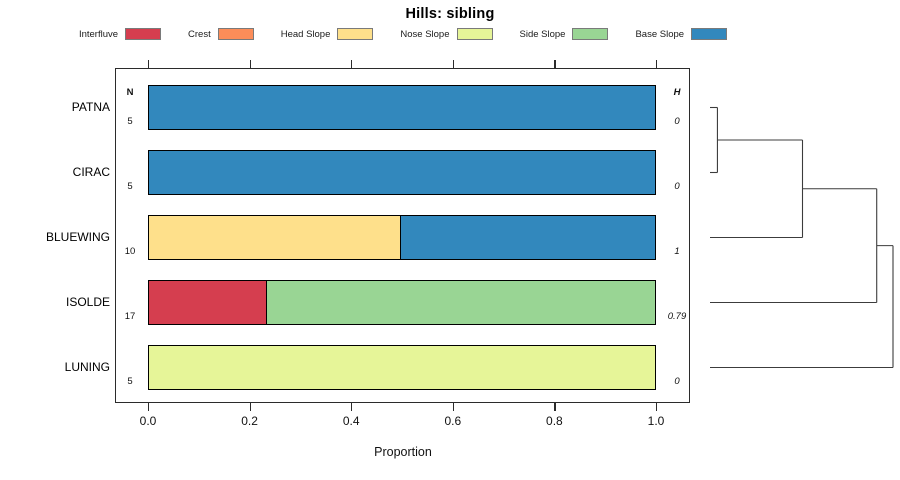 The height and width of the screenshot is (480, 900). Describe the element at coordinates (130, 316) in the screenshot. I see `n-value: 17` at that location.